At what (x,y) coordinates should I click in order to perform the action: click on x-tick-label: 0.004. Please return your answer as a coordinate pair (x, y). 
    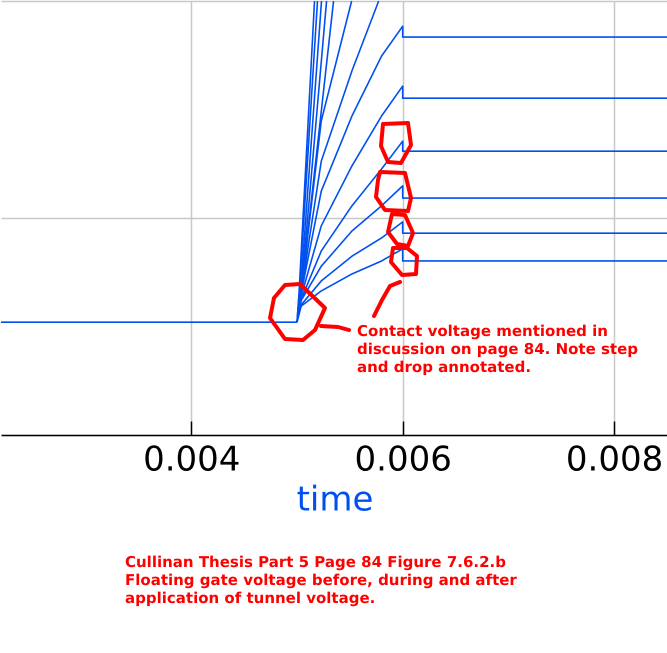
    Looking at the image, I should click on (191, 460).